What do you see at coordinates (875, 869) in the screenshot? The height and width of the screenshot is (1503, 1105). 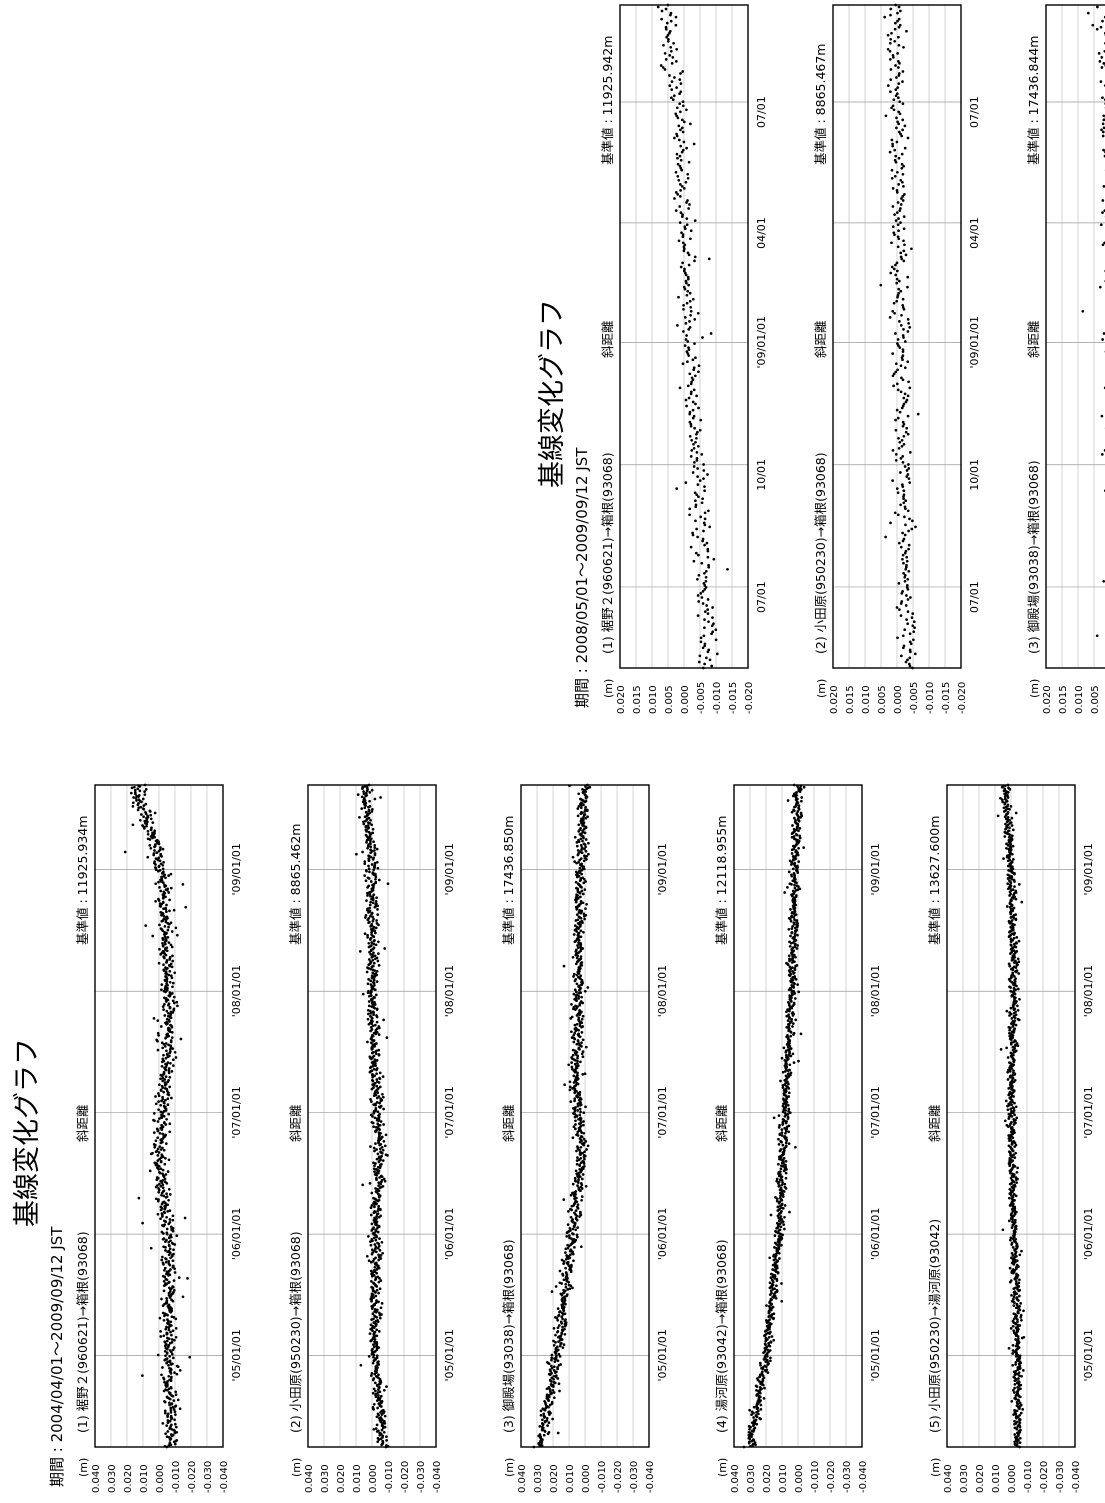 I see `x-tick-label: '09/01/01` at bounding box center [875, 869].